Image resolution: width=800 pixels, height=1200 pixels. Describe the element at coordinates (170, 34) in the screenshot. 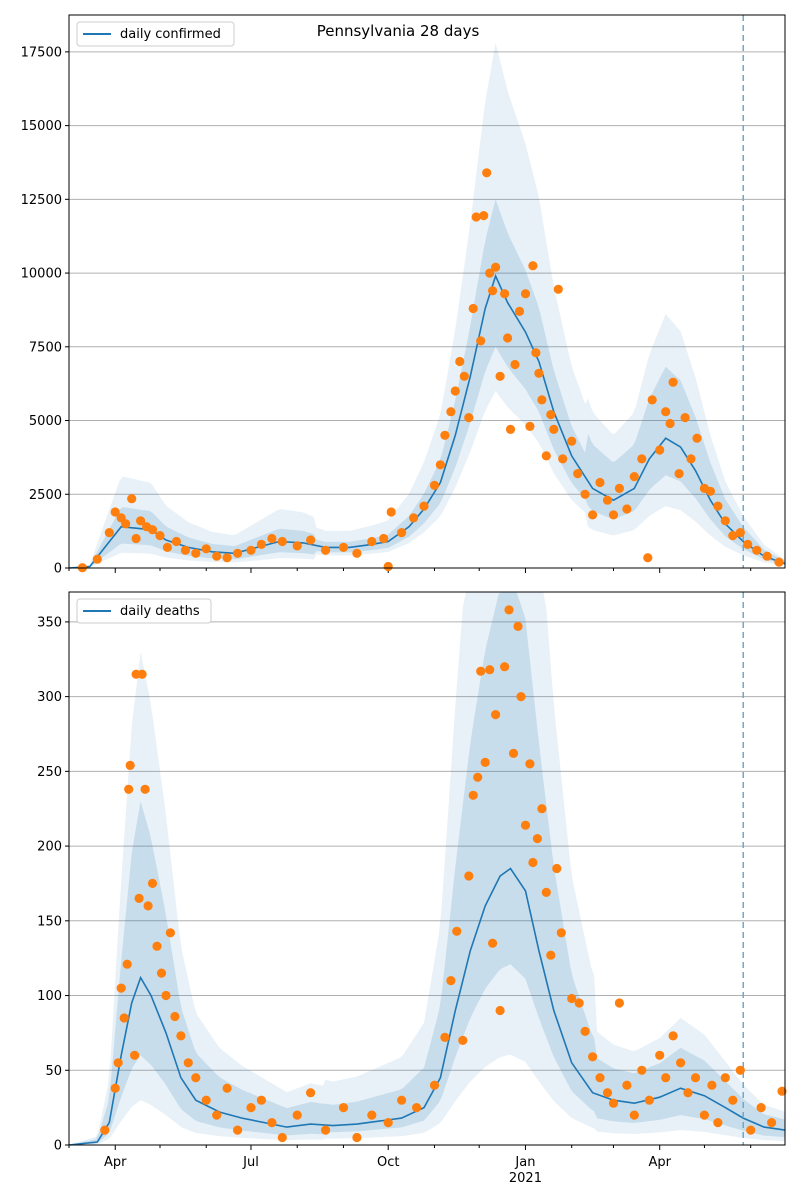

I see `legend-label: daily confirmed` at that location.